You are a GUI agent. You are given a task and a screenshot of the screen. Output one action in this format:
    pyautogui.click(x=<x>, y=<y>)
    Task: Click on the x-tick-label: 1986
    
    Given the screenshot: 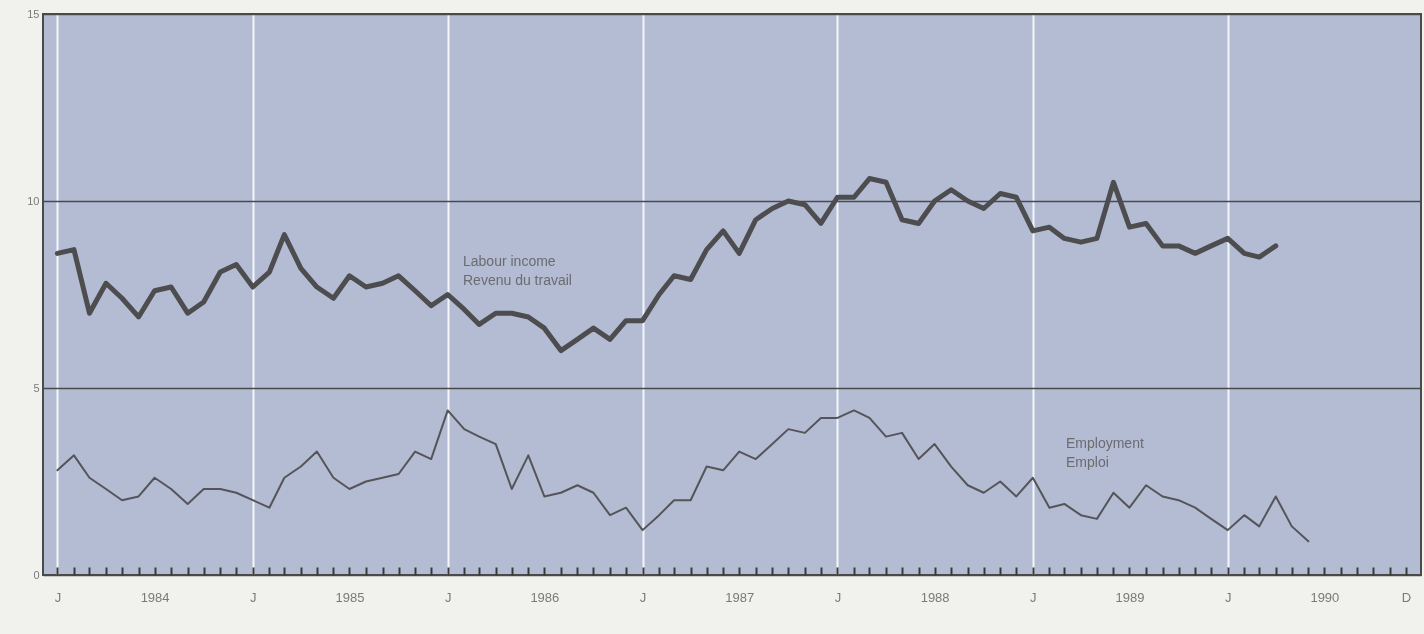 What is the action you would take?
    pyautogui.click(x=545, y=597)
    